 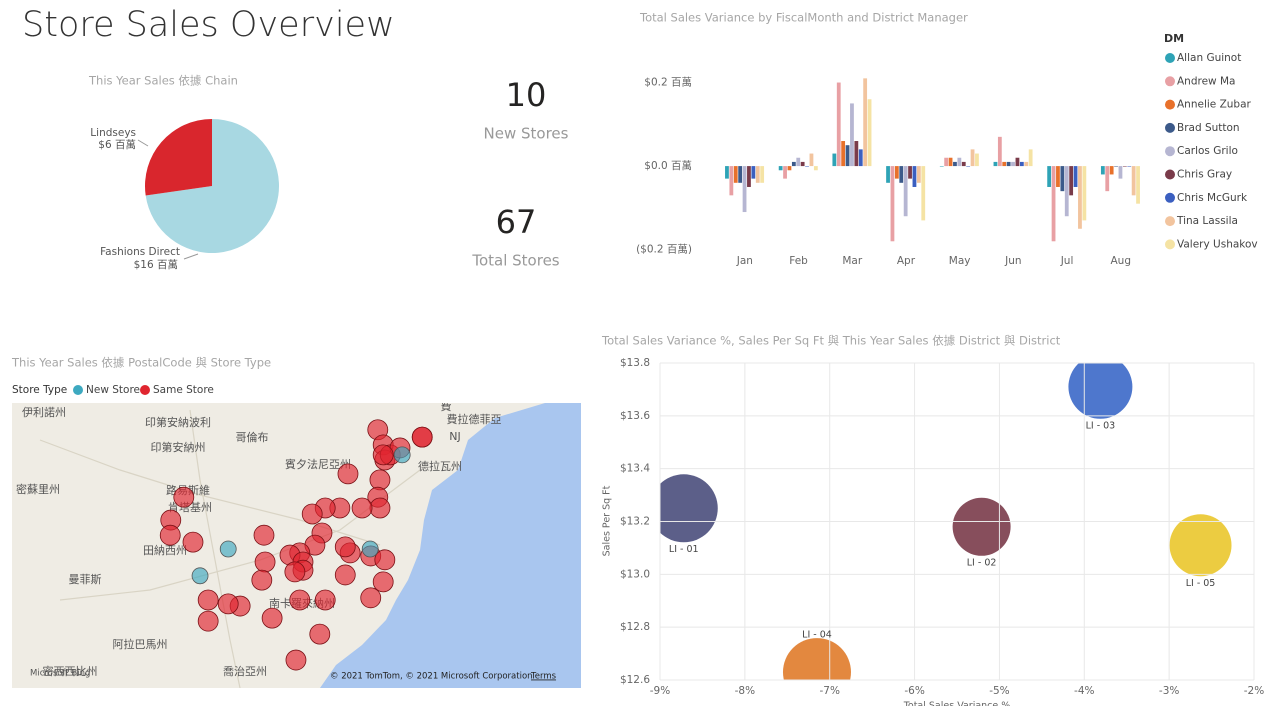 I want to click on legend-label: Andrew Ma, so click(x=1206, y=81).